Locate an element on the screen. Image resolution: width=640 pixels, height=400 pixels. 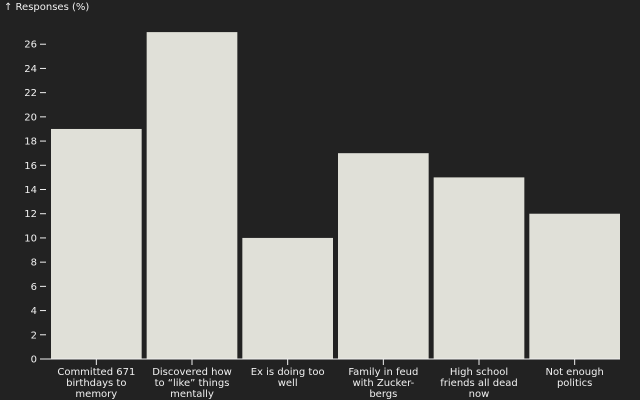
x-tick-label: Committed 671 birthdays to memory is located at coordinates (96, 383).